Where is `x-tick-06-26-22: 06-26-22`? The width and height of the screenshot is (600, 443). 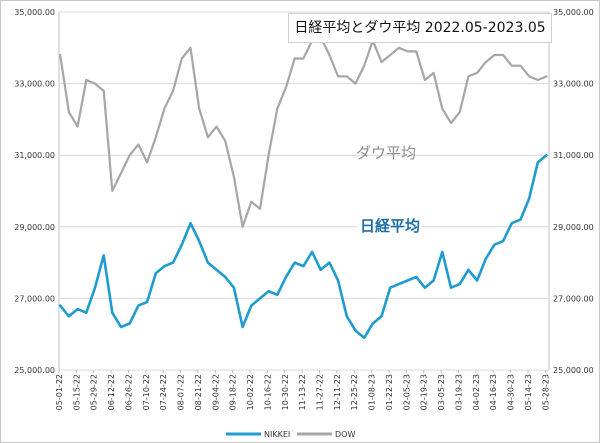
x-tick-06-26-22: 06-26-22 is located at coordinates (128, 392).